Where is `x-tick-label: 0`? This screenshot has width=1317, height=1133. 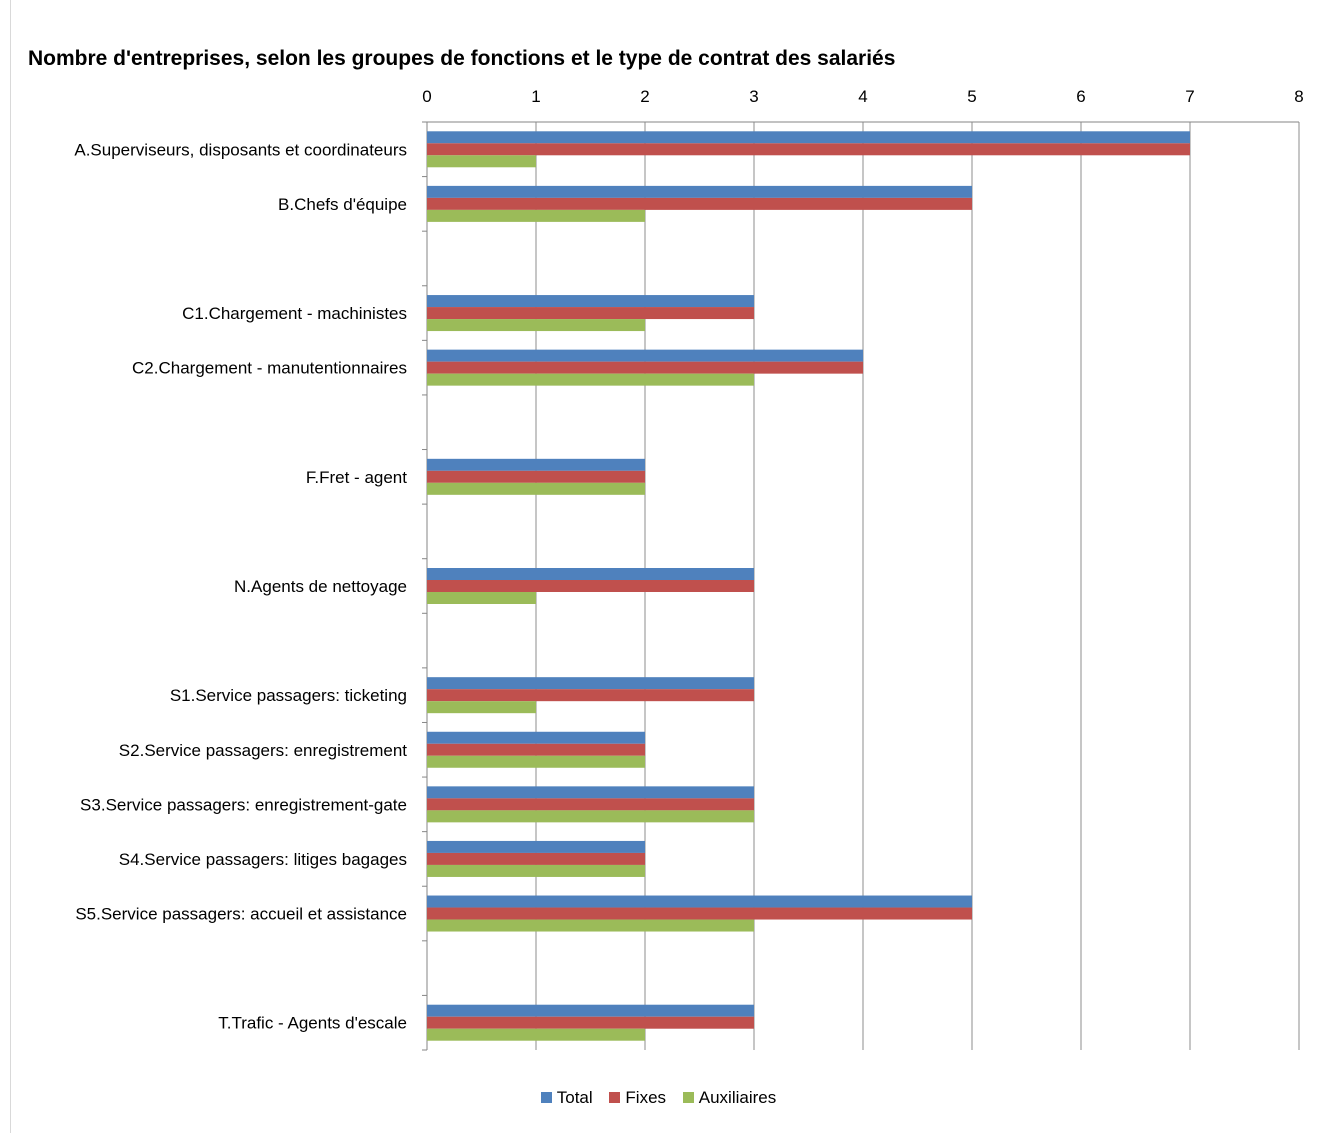 x-tick-label: 0 is located at coordinates (426, 96).